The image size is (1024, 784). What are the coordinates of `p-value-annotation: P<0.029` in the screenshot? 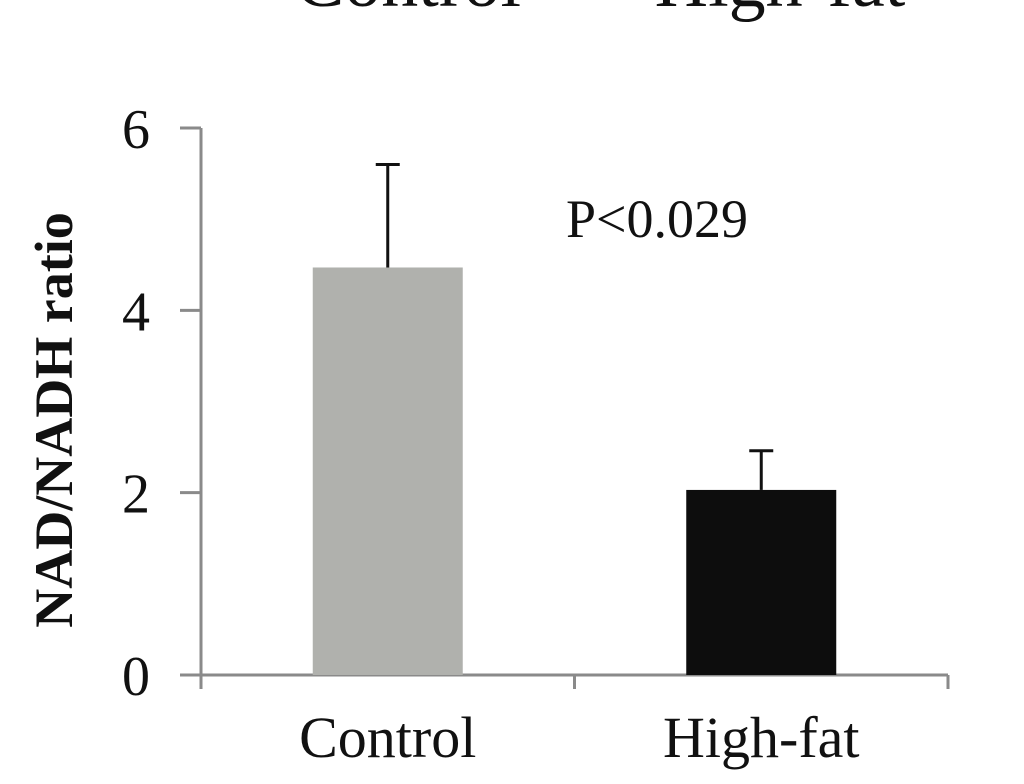 It's located at (657, 219).